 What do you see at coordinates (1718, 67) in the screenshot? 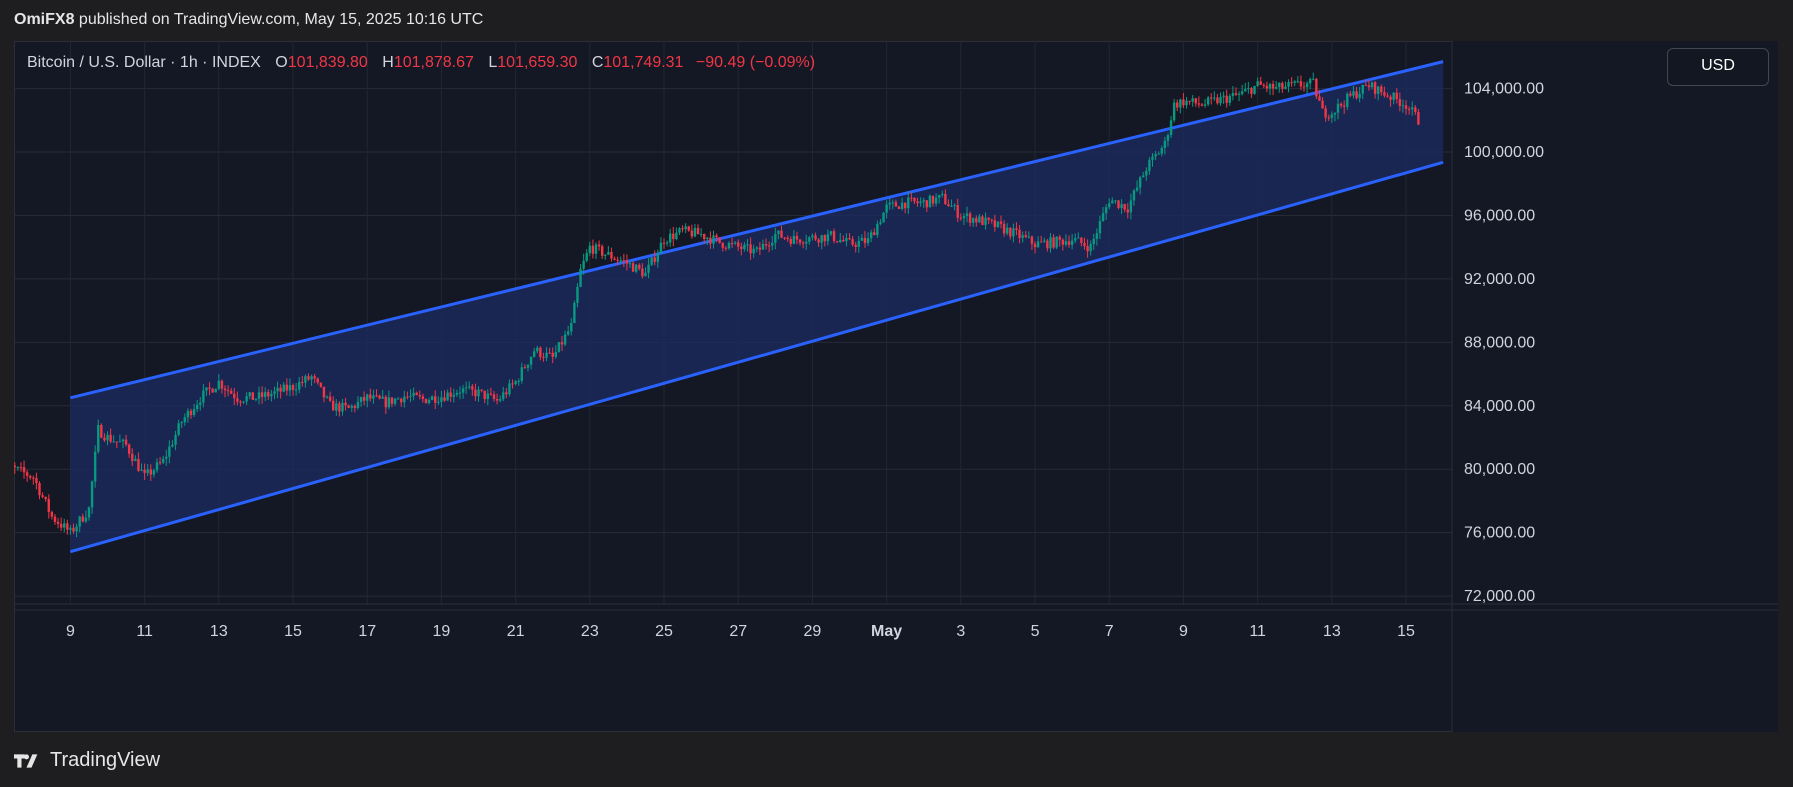
I see `currency-button: USD` at bounding box center [1718, 67].